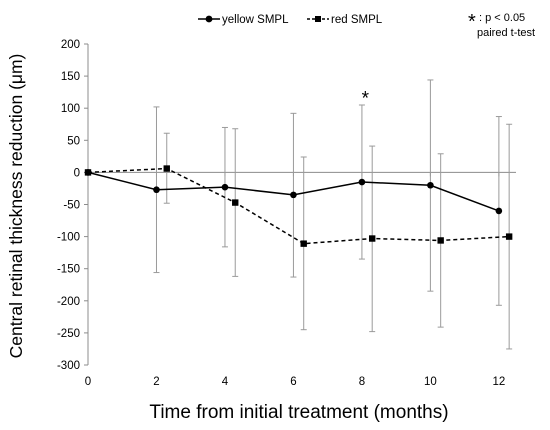  What do you see at coordinates (68, 366) in the screenshot?
I see `y-tick-label: -300` at bounding box center [68, 366].